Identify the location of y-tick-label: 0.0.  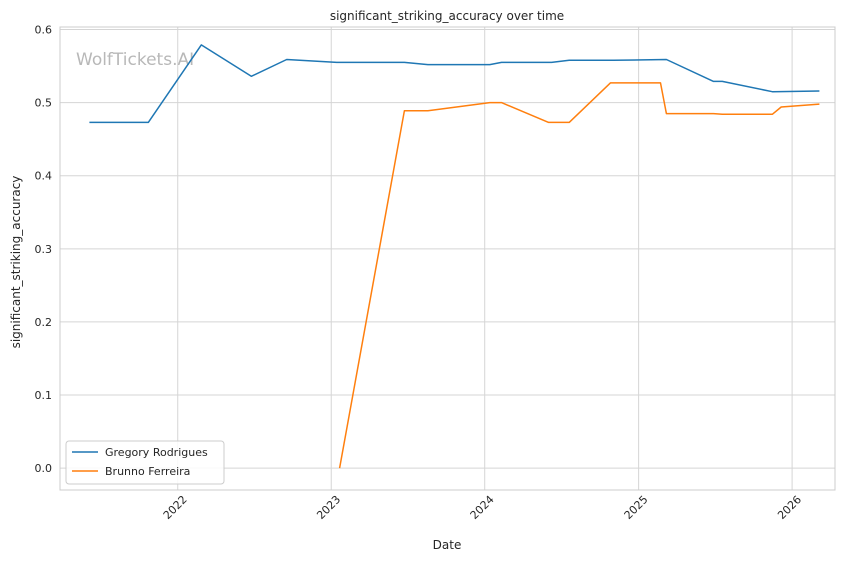
(44, 468).